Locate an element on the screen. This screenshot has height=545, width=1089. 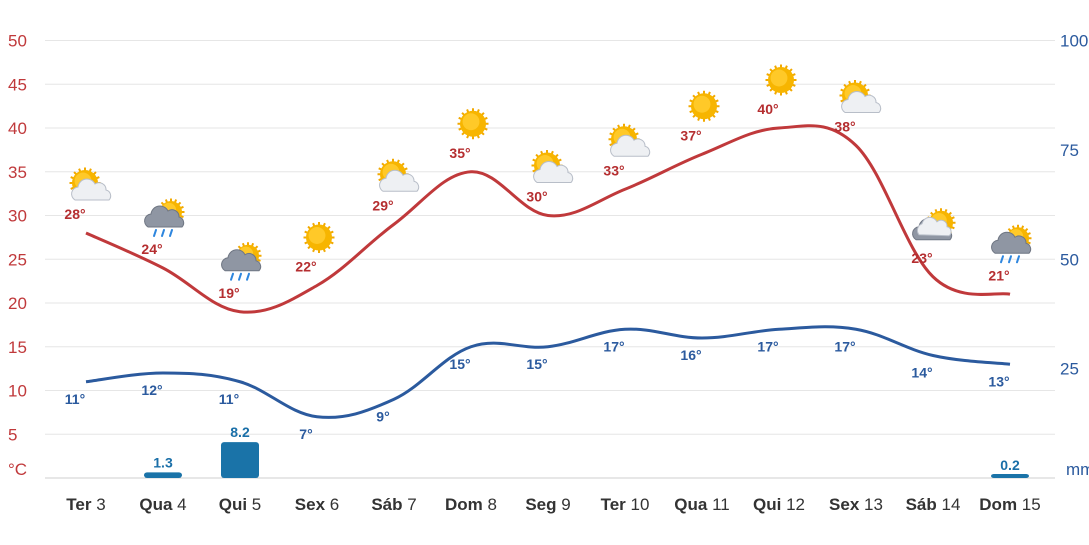
cloud-front is located at coordinates (934, 226).